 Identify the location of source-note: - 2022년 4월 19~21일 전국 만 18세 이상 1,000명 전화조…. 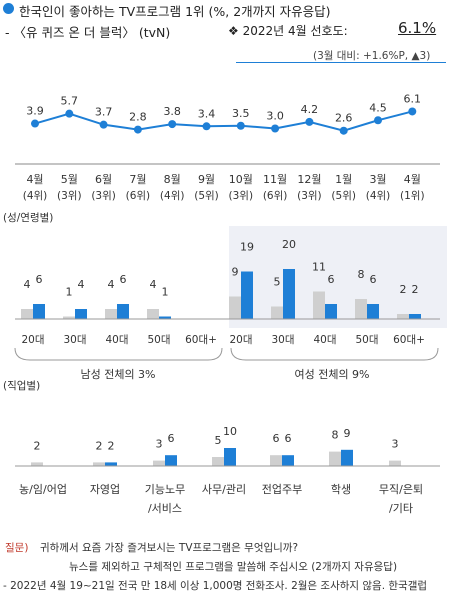
(215, 586).